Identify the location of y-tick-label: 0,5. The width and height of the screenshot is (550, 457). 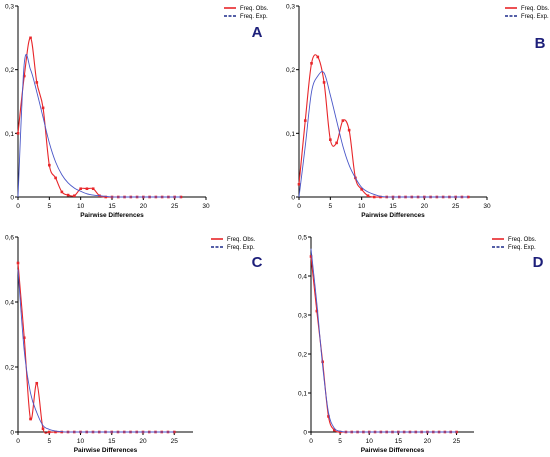
(302, 238).